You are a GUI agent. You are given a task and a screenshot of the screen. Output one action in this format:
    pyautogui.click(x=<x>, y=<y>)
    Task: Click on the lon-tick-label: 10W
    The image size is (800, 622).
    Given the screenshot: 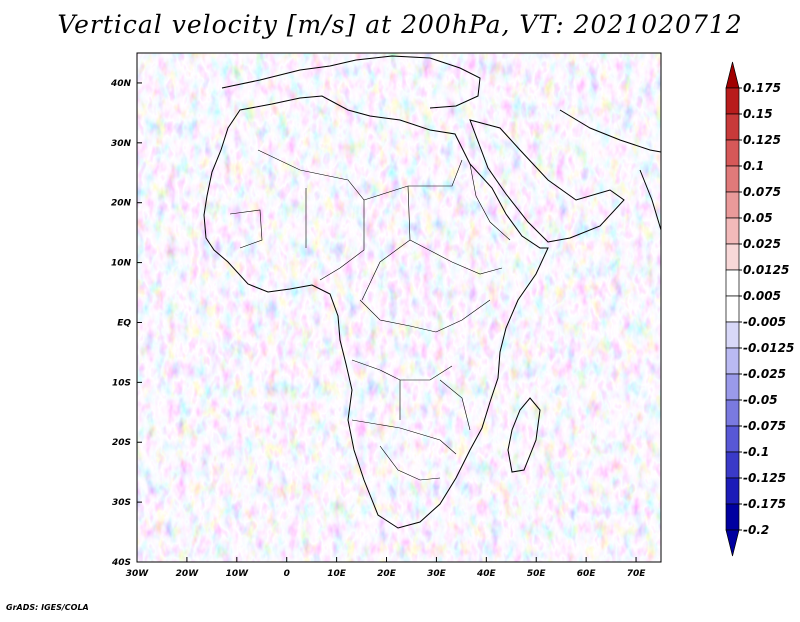 What is the action you would take?
    pyautogui.click(x=238, y=574)
    